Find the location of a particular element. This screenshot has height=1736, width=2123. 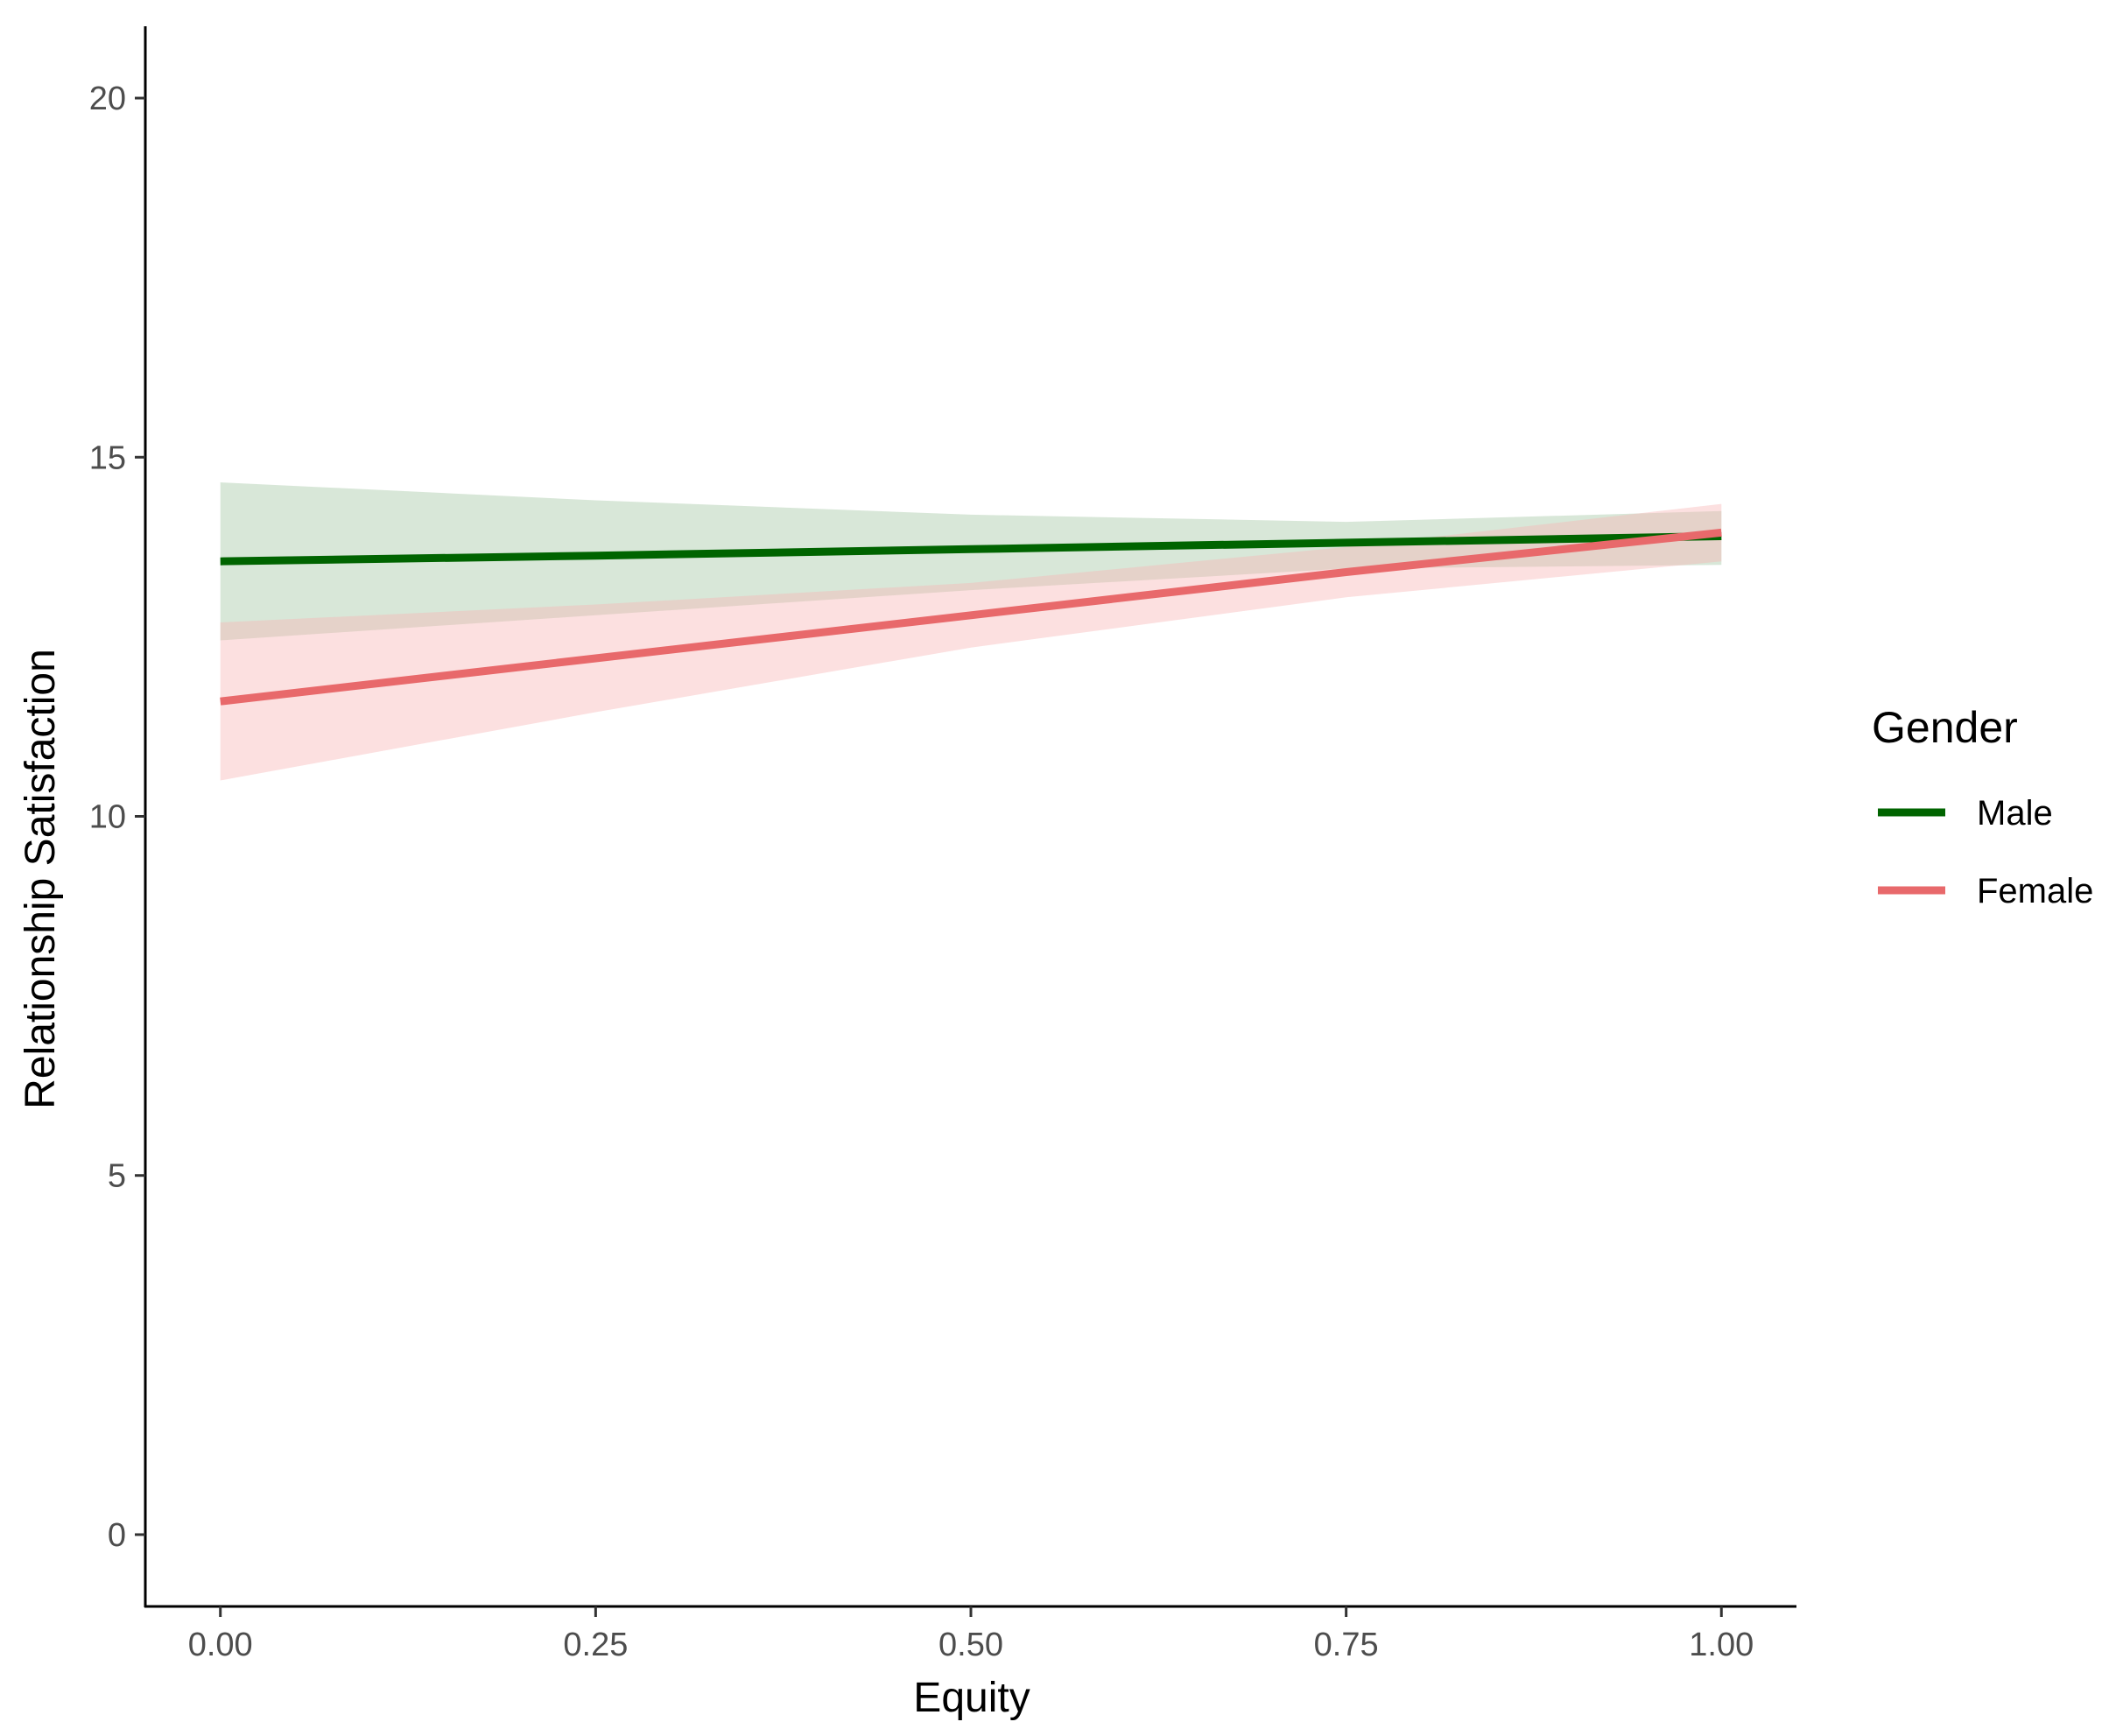

y-tick-label: 0 is located at coordinates (117, 1535).